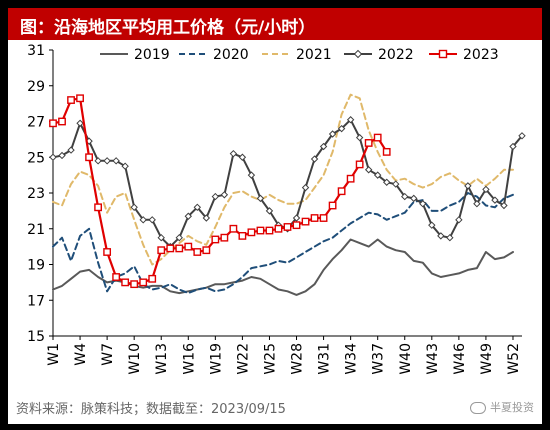 The height and width of the screenshot is (430, 550). Describe the element at coordinates (168, 28) in the screenshot. I see `chart-title: 图：沿海地区平均用工价格（元/小时）` at that location.